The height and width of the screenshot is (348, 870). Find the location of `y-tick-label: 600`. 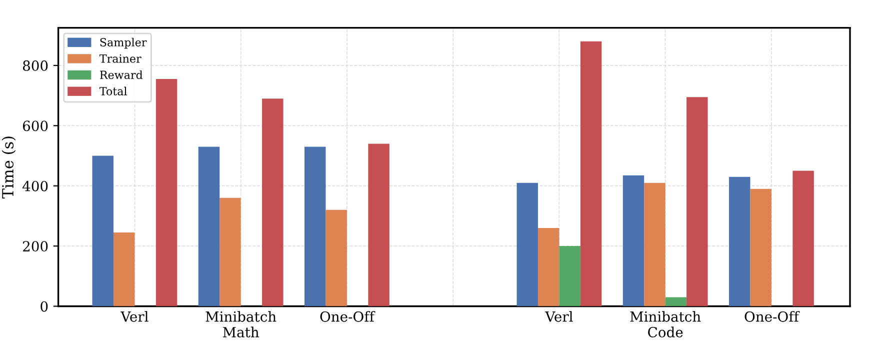

y-tick-label: 600 is located at coordinates (35, 126).